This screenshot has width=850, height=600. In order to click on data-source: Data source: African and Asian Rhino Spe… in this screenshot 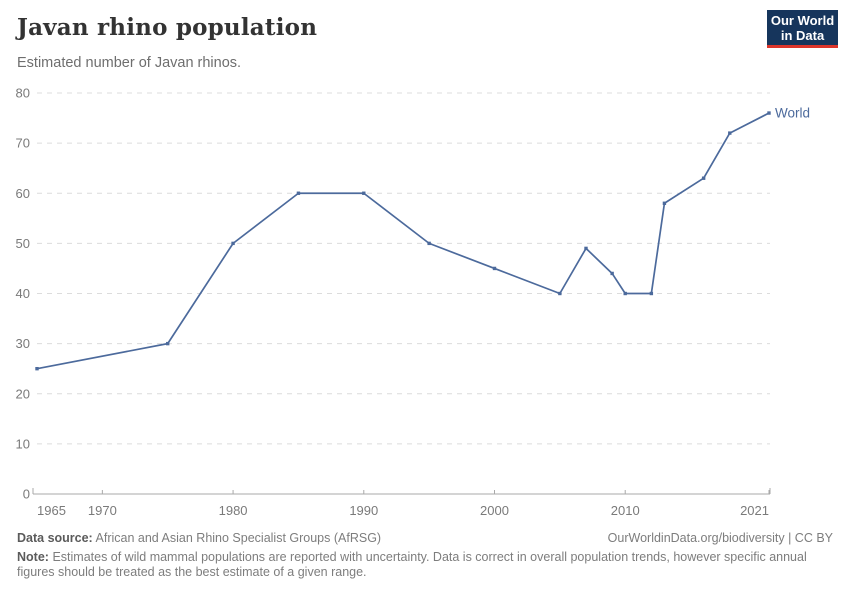, I will do `click(199, 539)`.